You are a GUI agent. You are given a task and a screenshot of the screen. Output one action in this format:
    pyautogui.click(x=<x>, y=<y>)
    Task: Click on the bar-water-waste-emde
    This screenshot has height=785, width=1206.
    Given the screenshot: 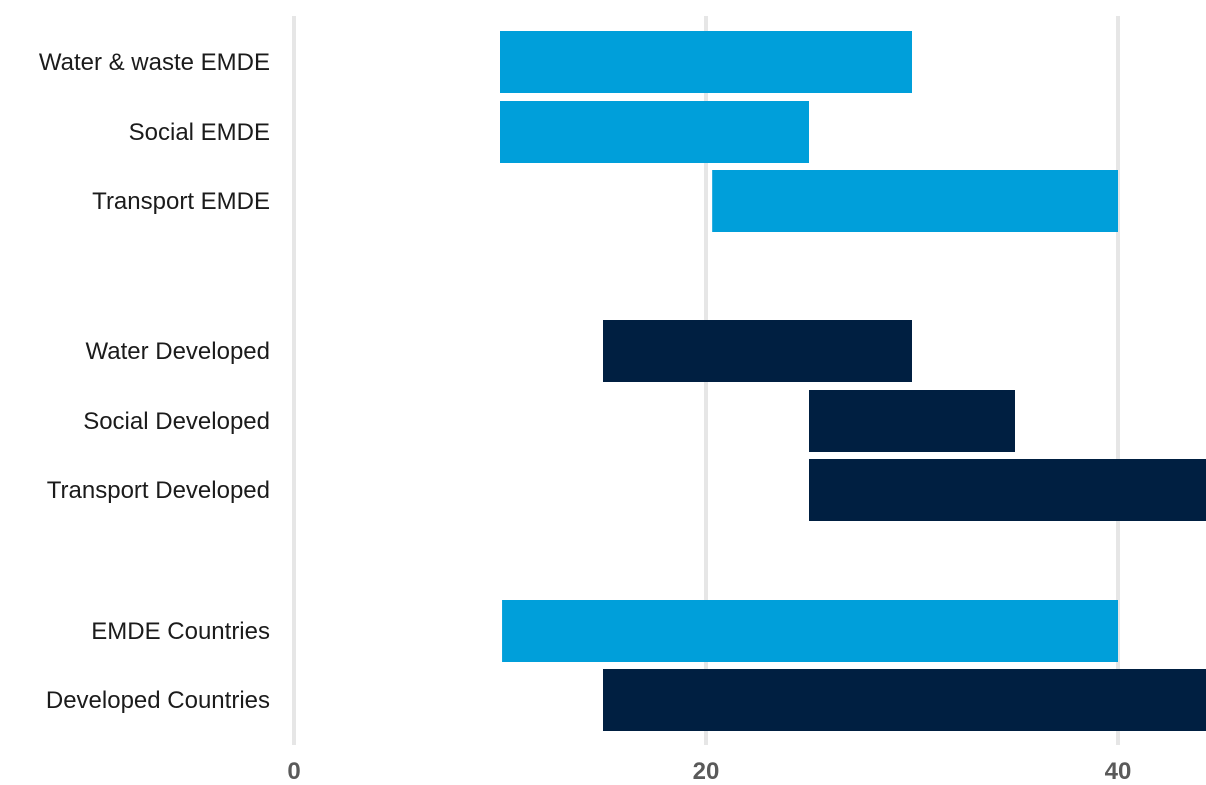 What is the action you would take?
    pyautogui.click(x=706, y=62)
    